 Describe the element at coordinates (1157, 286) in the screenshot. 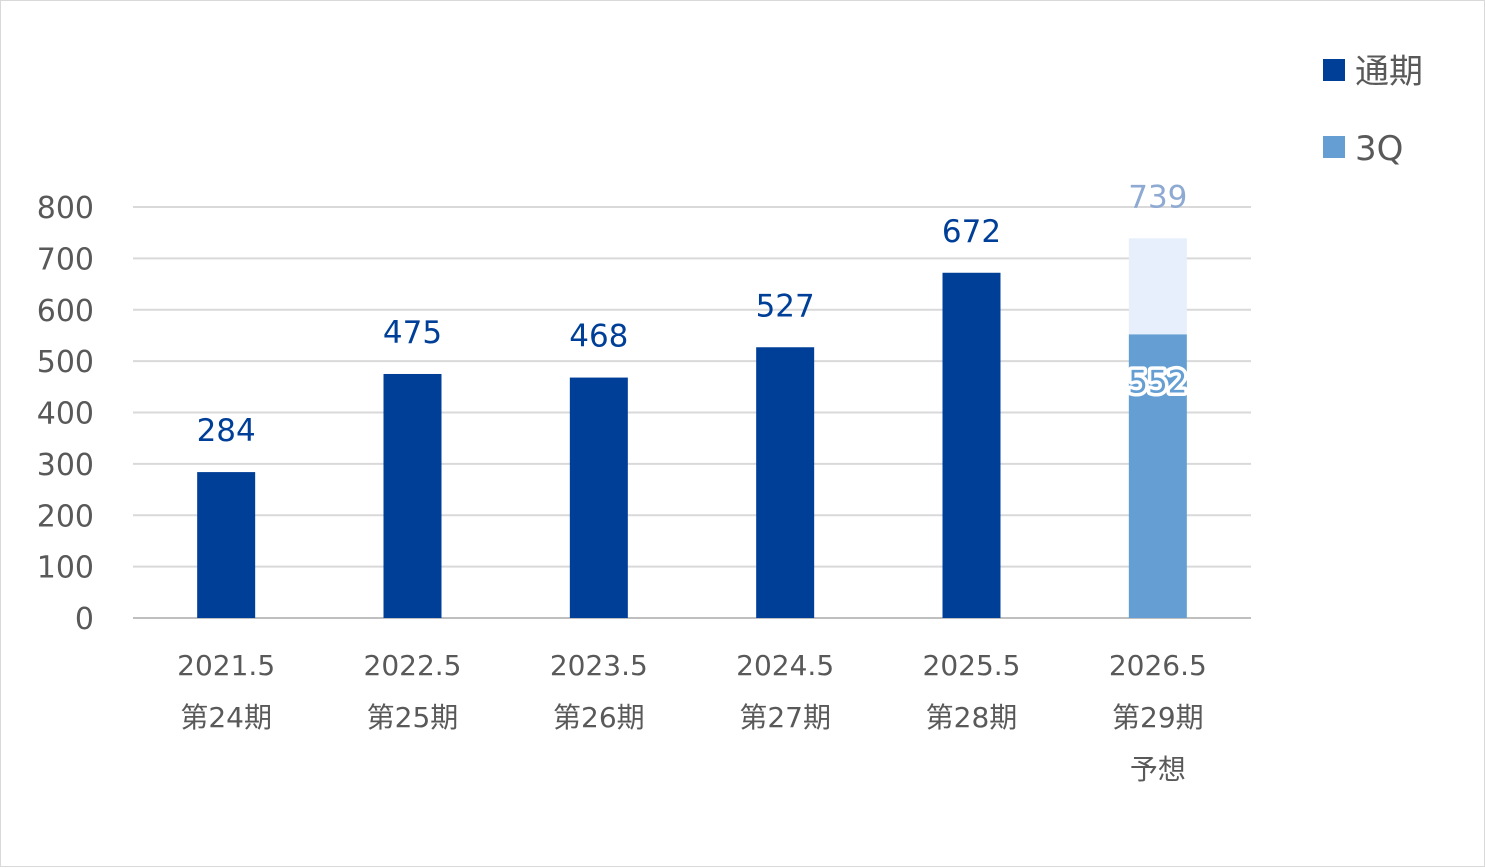

I see `bar-forecast-full-year` at that location.